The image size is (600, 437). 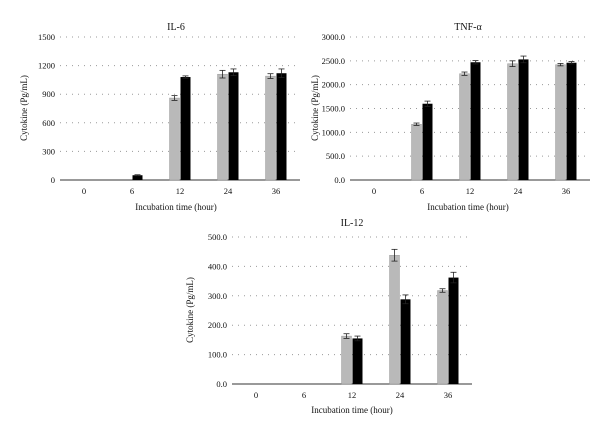 I want to click on y-tick-label: 300.0, so click(x=217, y=296).